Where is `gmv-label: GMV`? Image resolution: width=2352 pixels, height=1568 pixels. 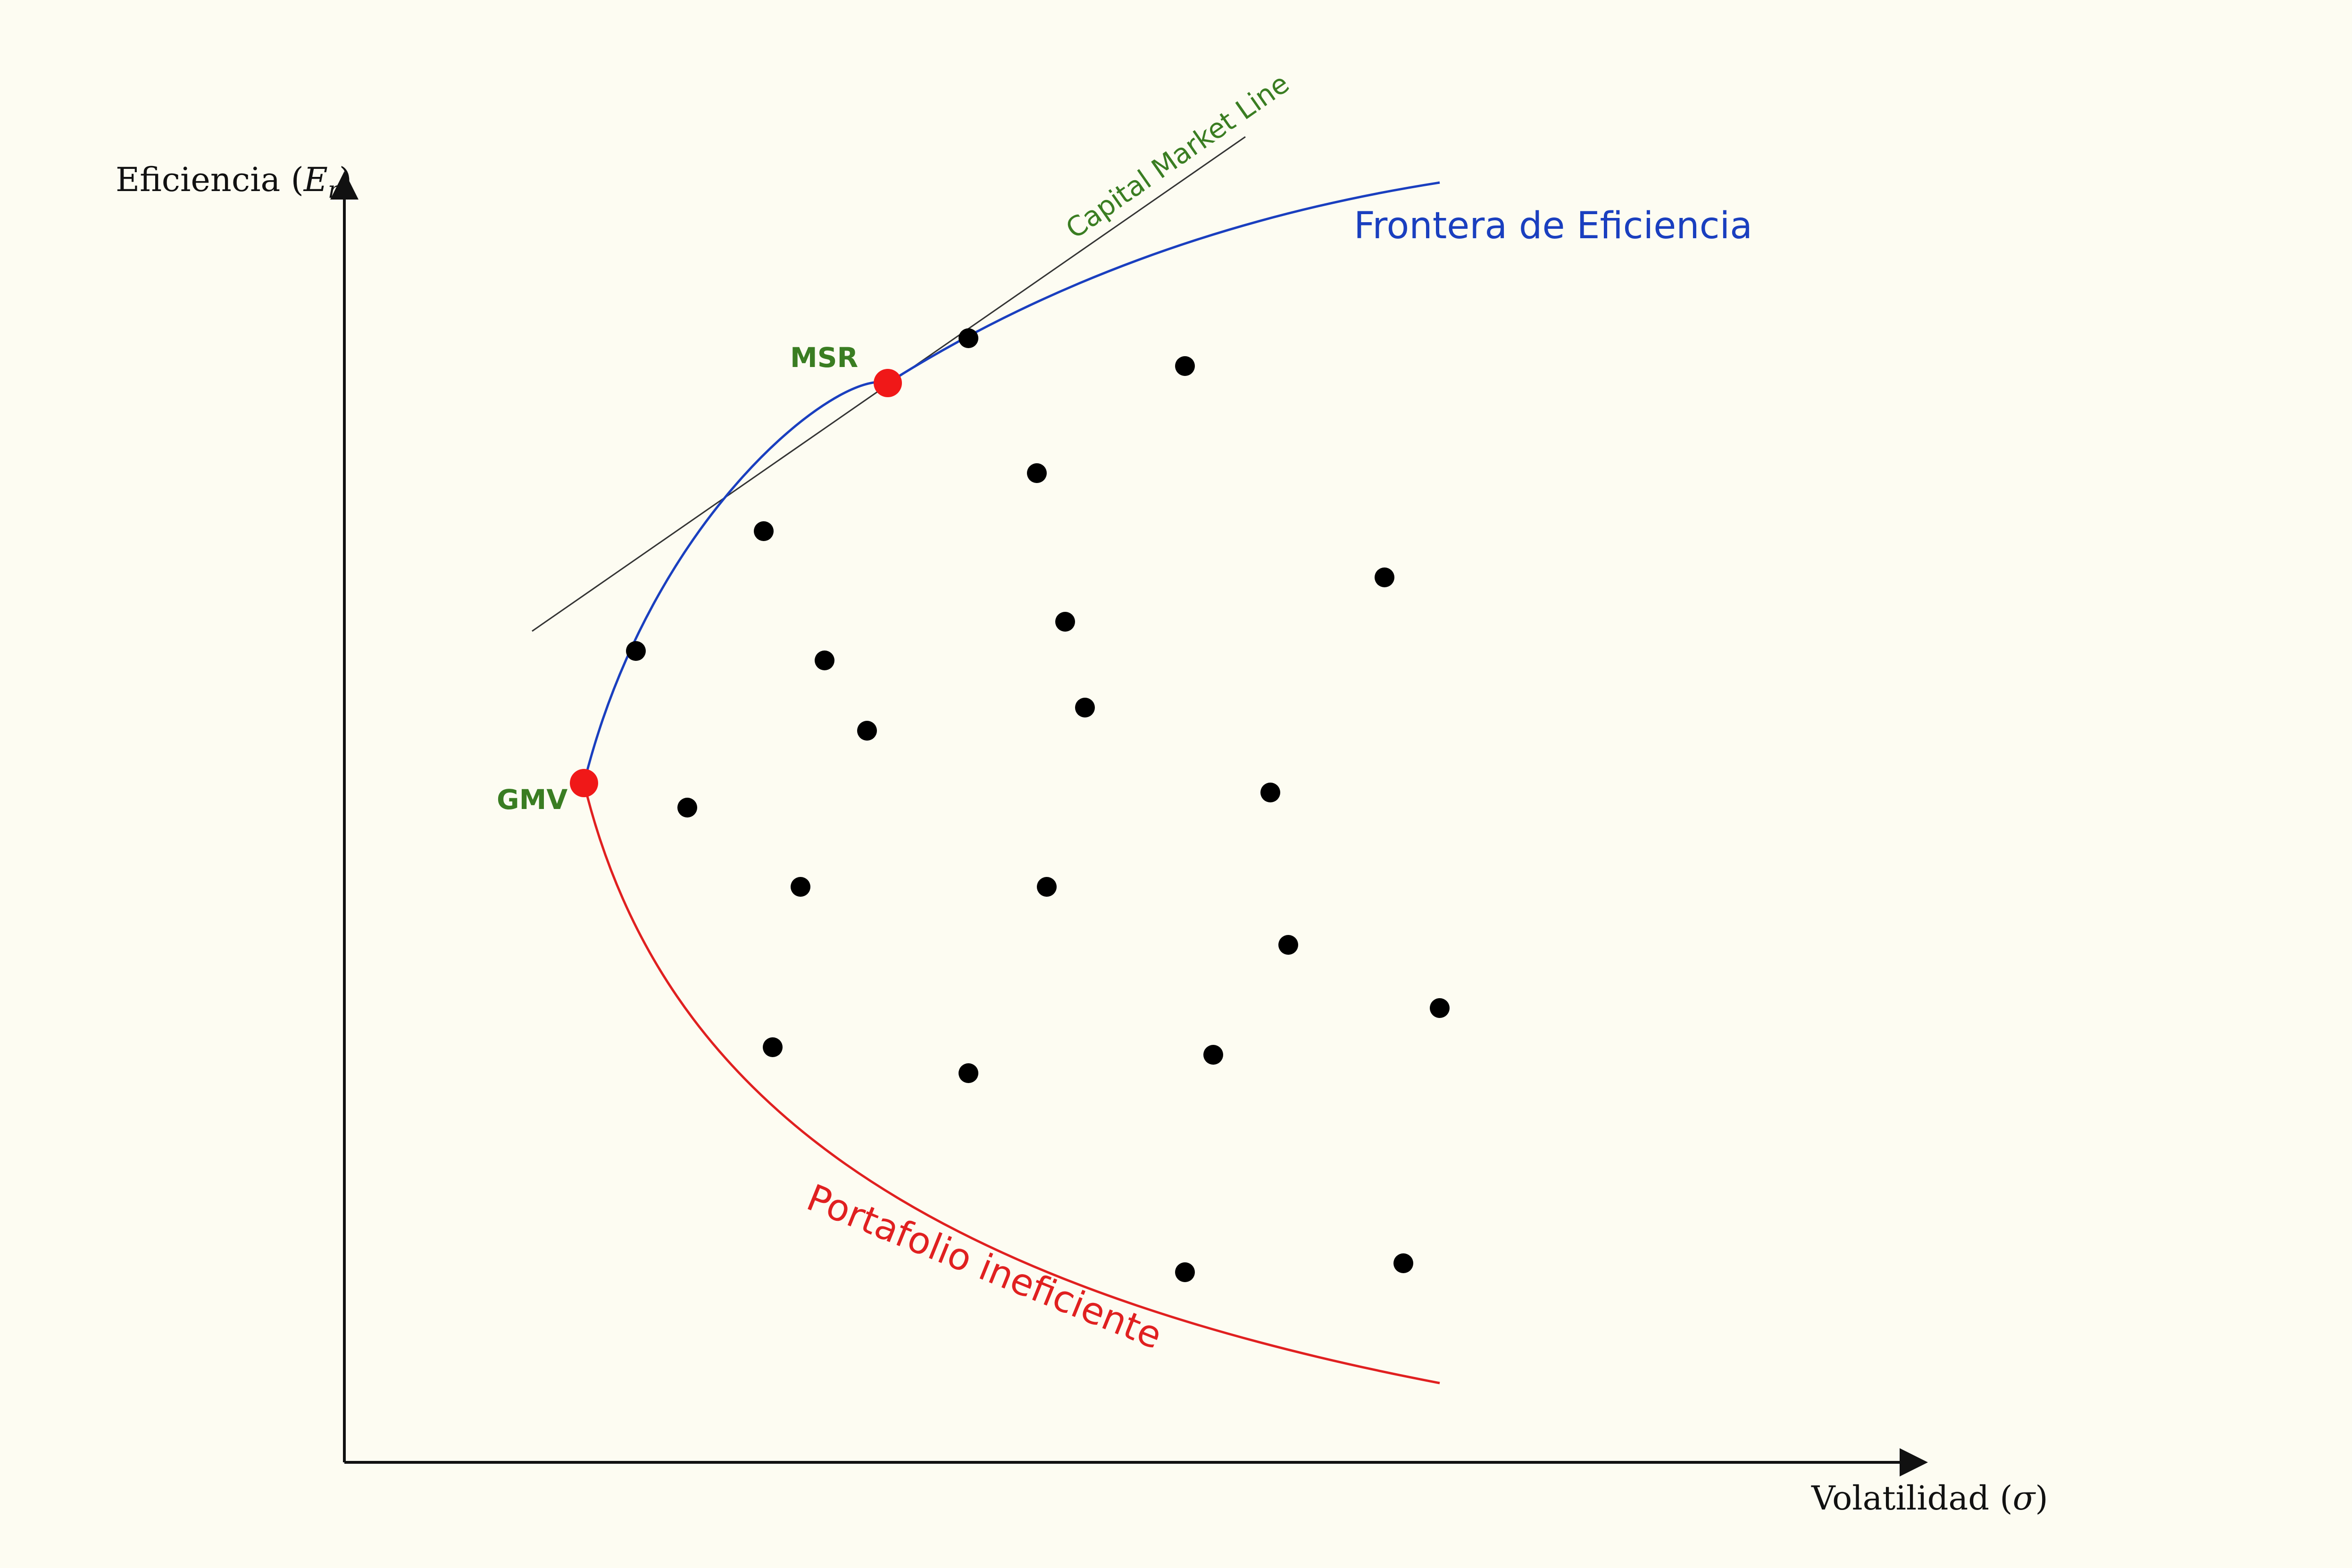 gmv-label: GMV is located at coordinates (532, 800).